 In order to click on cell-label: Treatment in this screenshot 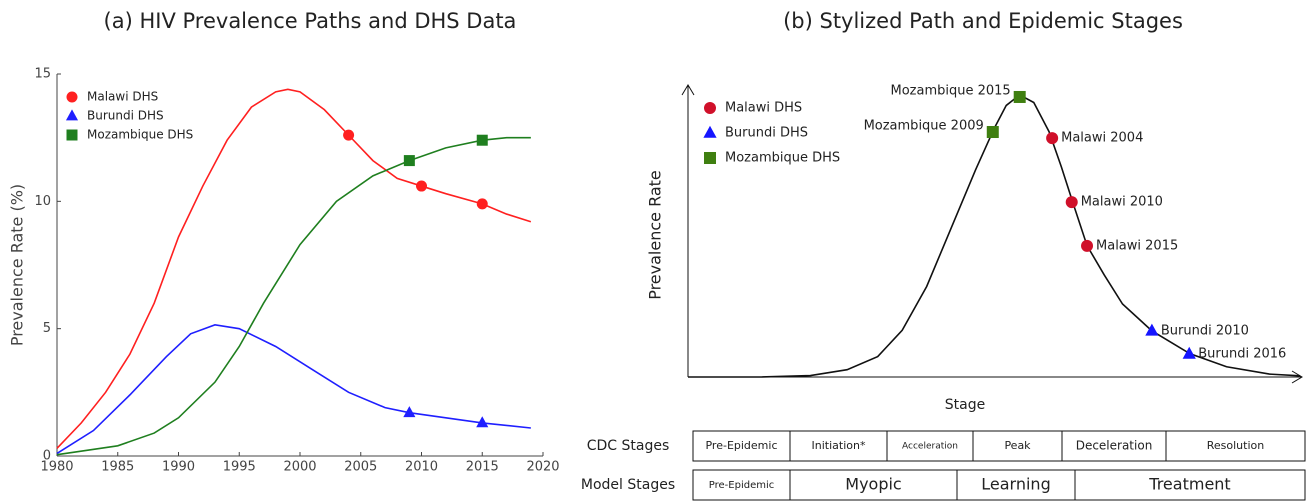, I will do `click(1189, 484)`.